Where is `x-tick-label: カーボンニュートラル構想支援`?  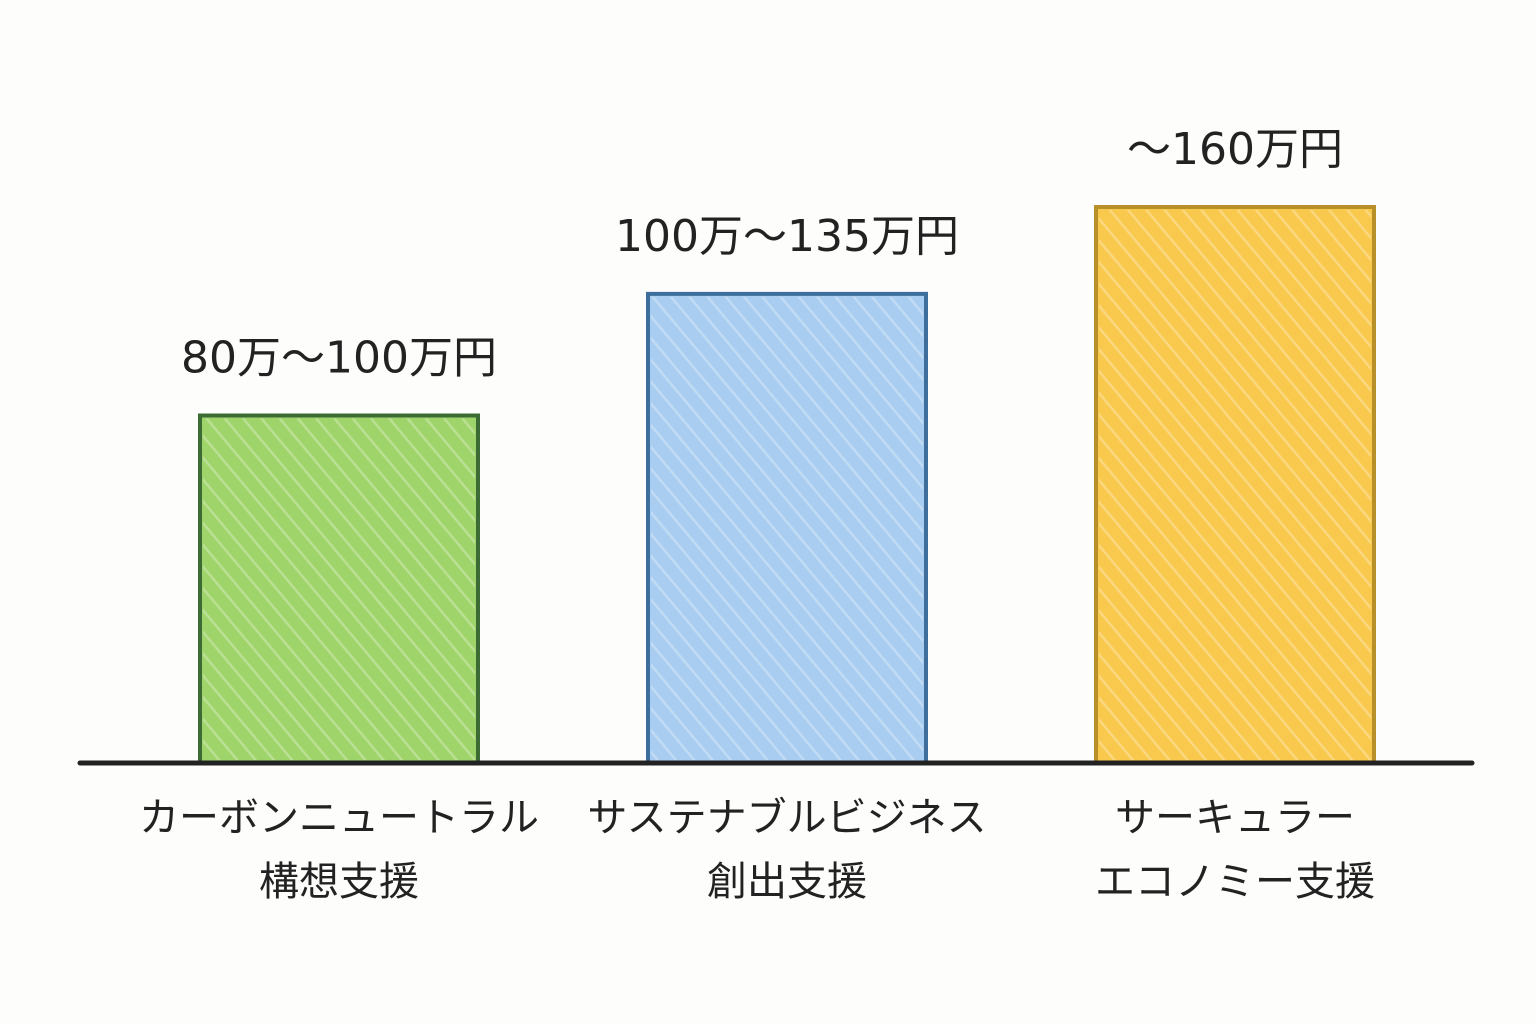
x-tick-label: カーボンニュートラル構想支援 is located at coordinates (339, 850).